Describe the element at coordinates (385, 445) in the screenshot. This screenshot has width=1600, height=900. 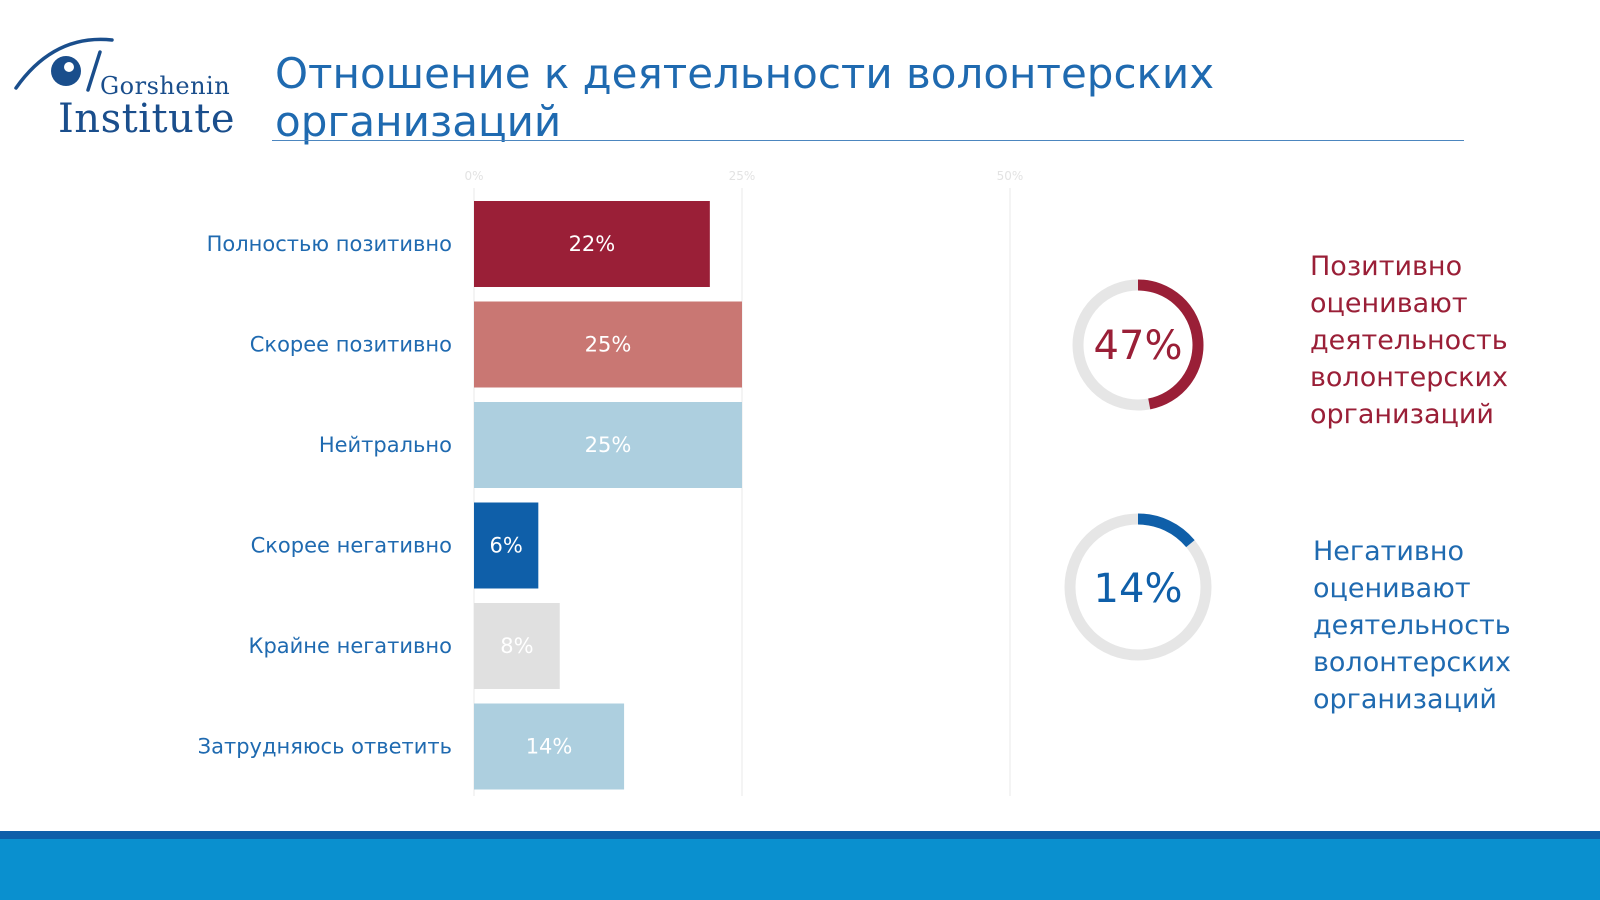
I see `category-label: Нейтрально` at that location.